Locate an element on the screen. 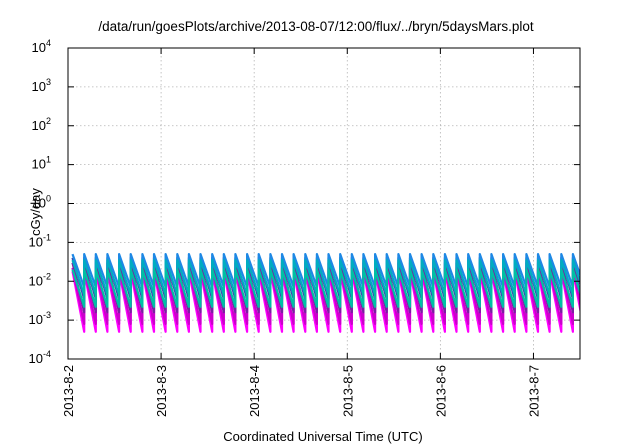  y-tick-exponent: -3 is located at coordinates (47, 315).